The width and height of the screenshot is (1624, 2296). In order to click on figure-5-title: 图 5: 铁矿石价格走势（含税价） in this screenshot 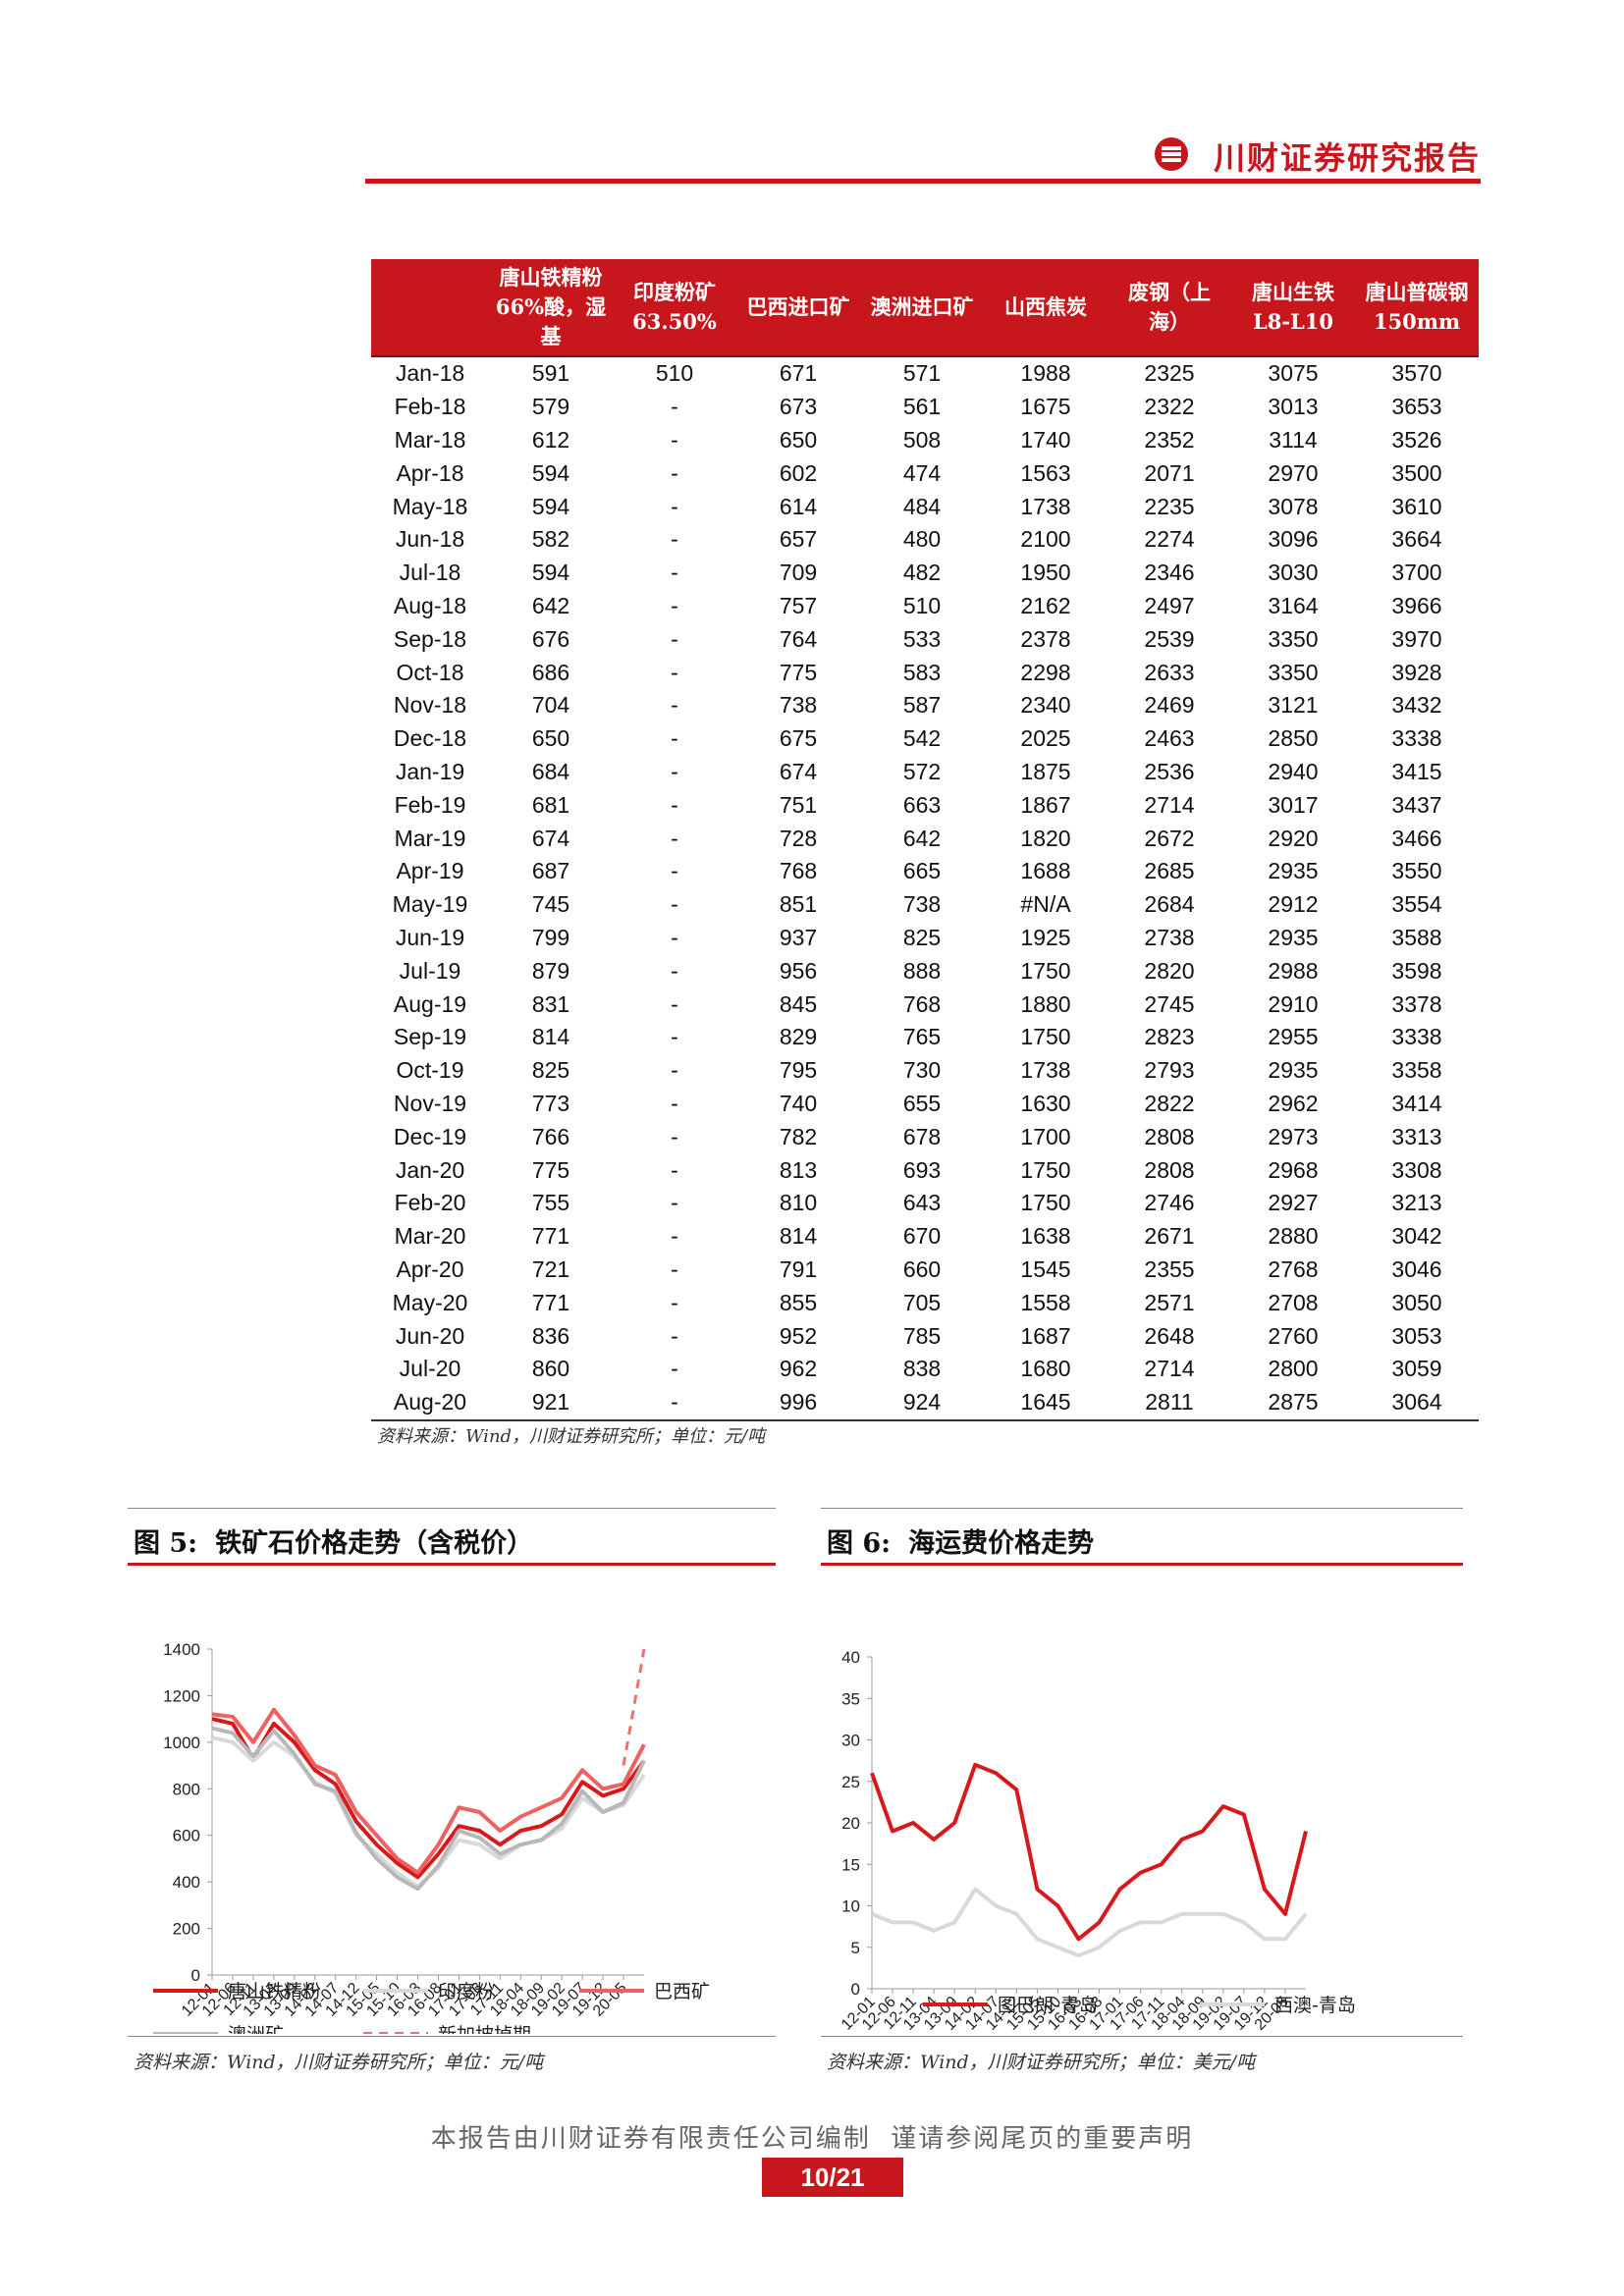, I will do `click(333, 1541)`.